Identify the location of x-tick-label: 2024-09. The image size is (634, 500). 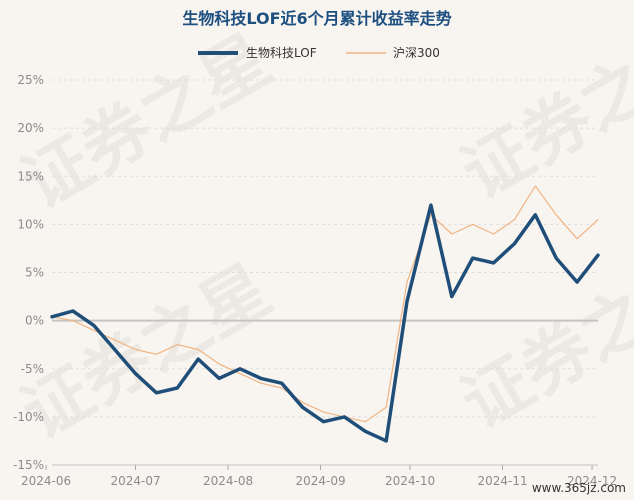
(320, 481).